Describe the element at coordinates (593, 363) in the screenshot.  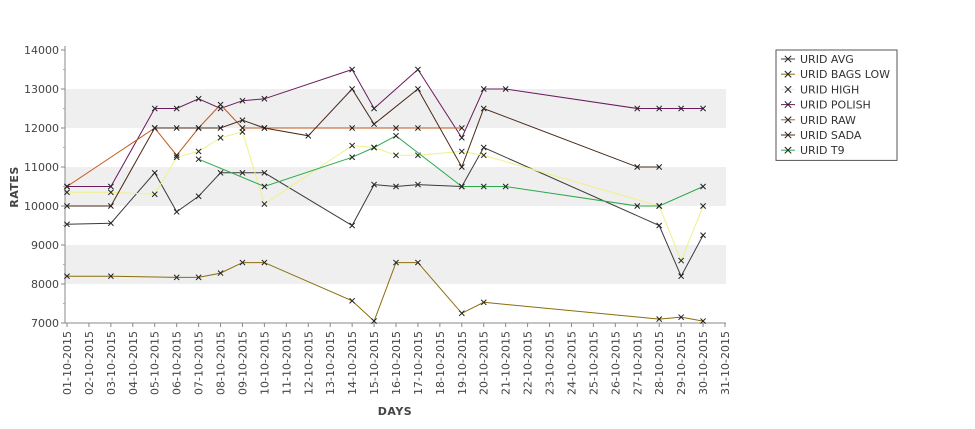
I see `x-tick-label: 25-10-2015` at that location.